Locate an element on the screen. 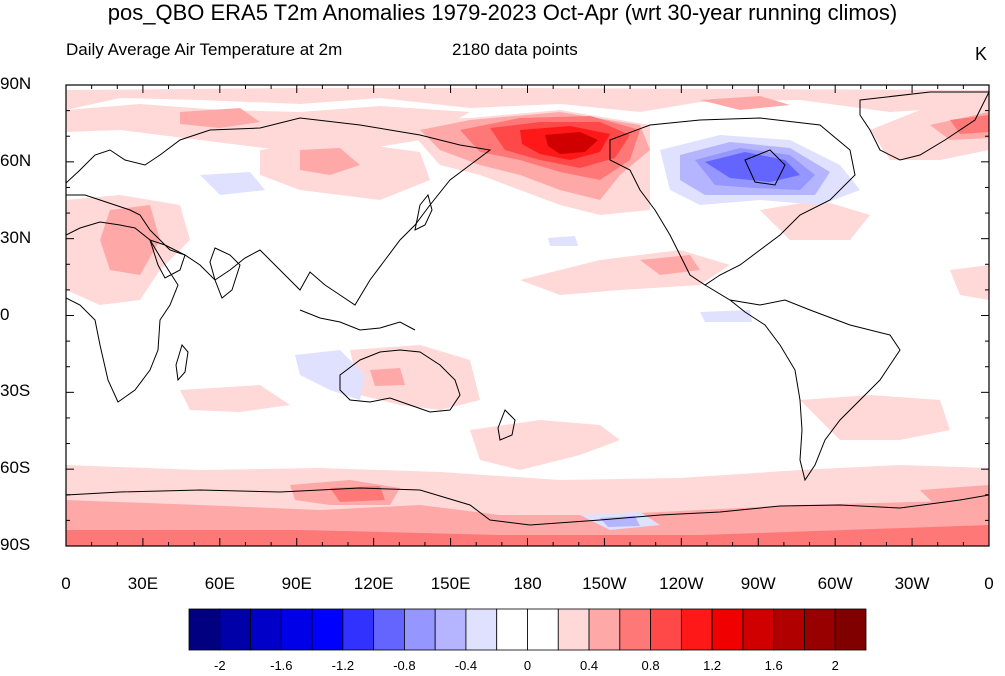 The width and height of the screenshot is (1005, 676). lat-tick-label: 30N is located at coordinates (16, 237).